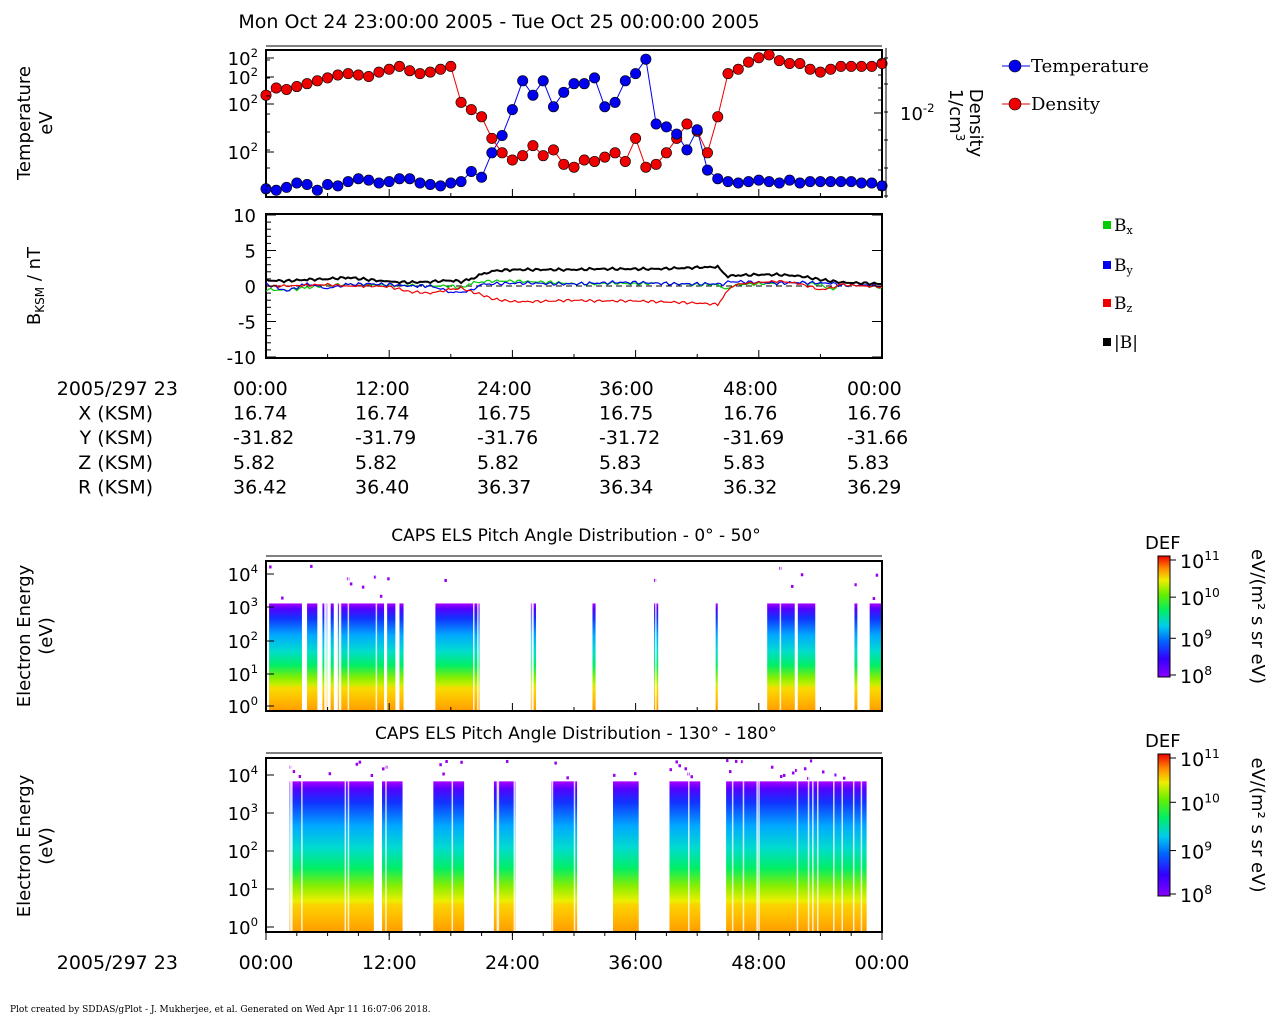  Describe the element at coordinates (1257, 616) in the screenshot. I see `colorbar-units: eV/(m² s sr eV)` at that location.